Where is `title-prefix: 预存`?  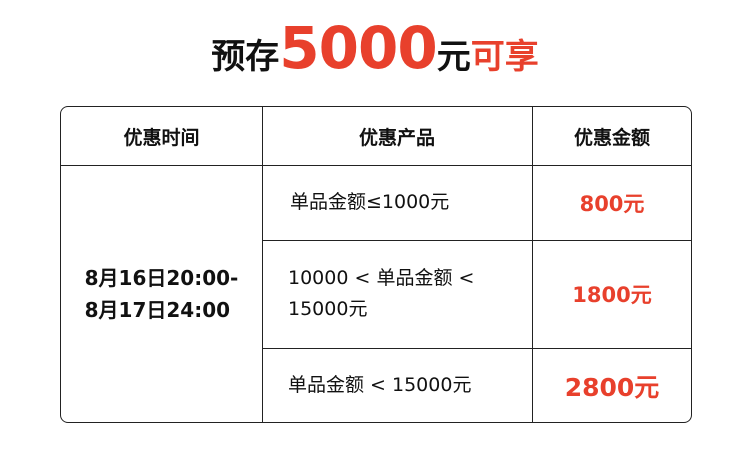 title-prefix: 预存 is located at coordinates (245, 57).